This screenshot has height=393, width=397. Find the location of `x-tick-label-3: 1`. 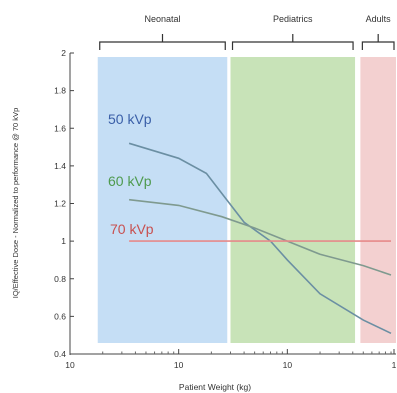

x-tick-label-3: 1 is located at coordinates (394, 365).